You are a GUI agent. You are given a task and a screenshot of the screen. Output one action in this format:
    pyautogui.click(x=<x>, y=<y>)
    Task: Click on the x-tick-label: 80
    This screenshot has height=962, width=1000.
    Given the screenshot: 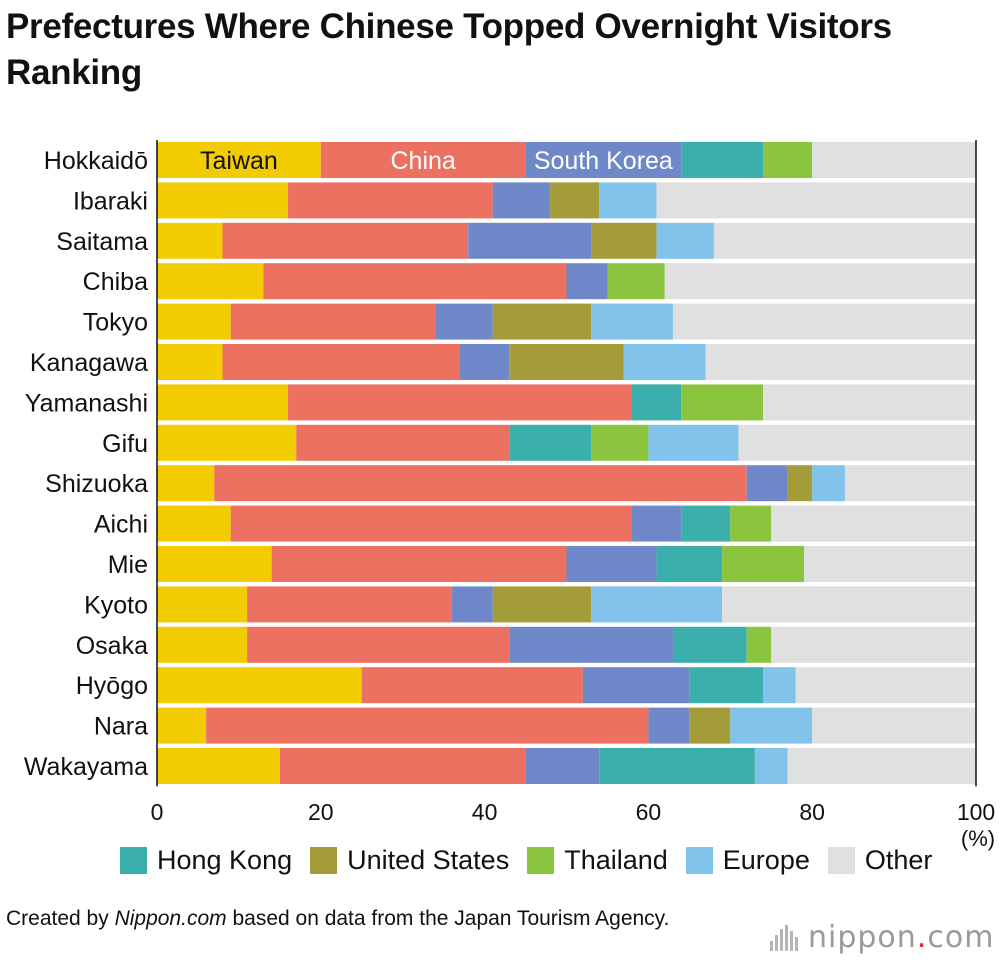 What is the action you would take?
    pyautogui.click(x=812, y=812)
    